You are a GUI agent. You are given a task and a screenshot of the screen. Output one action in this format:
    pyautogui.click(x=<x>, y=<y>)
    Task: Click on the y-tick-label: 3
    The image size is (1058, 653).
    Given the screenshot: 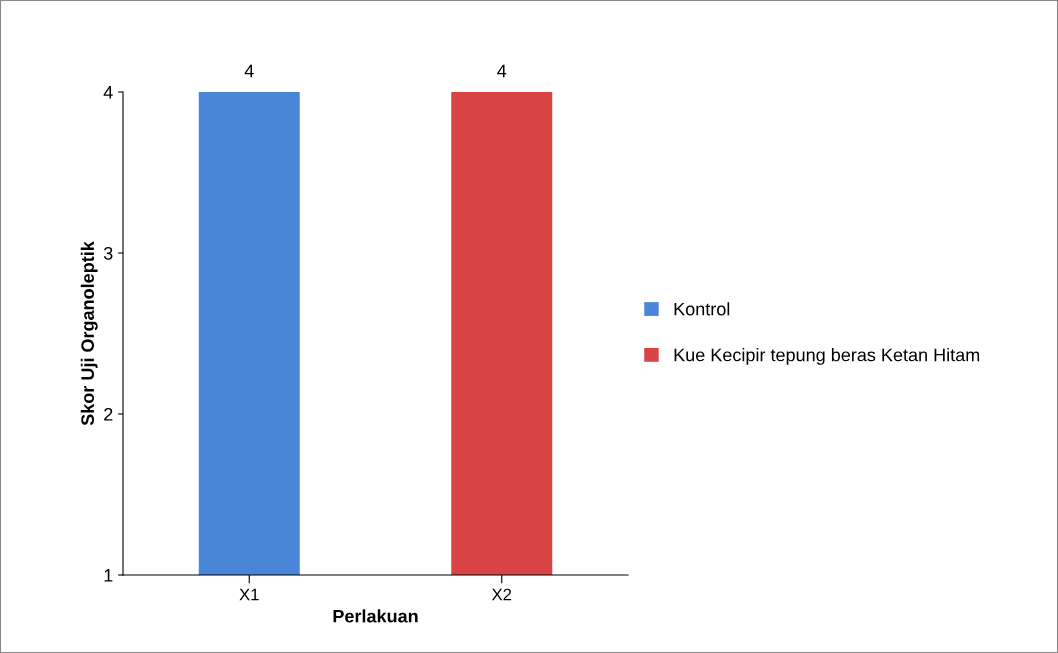 What is the action you would take?
    pyautogui.click(x=108, y=253)
    